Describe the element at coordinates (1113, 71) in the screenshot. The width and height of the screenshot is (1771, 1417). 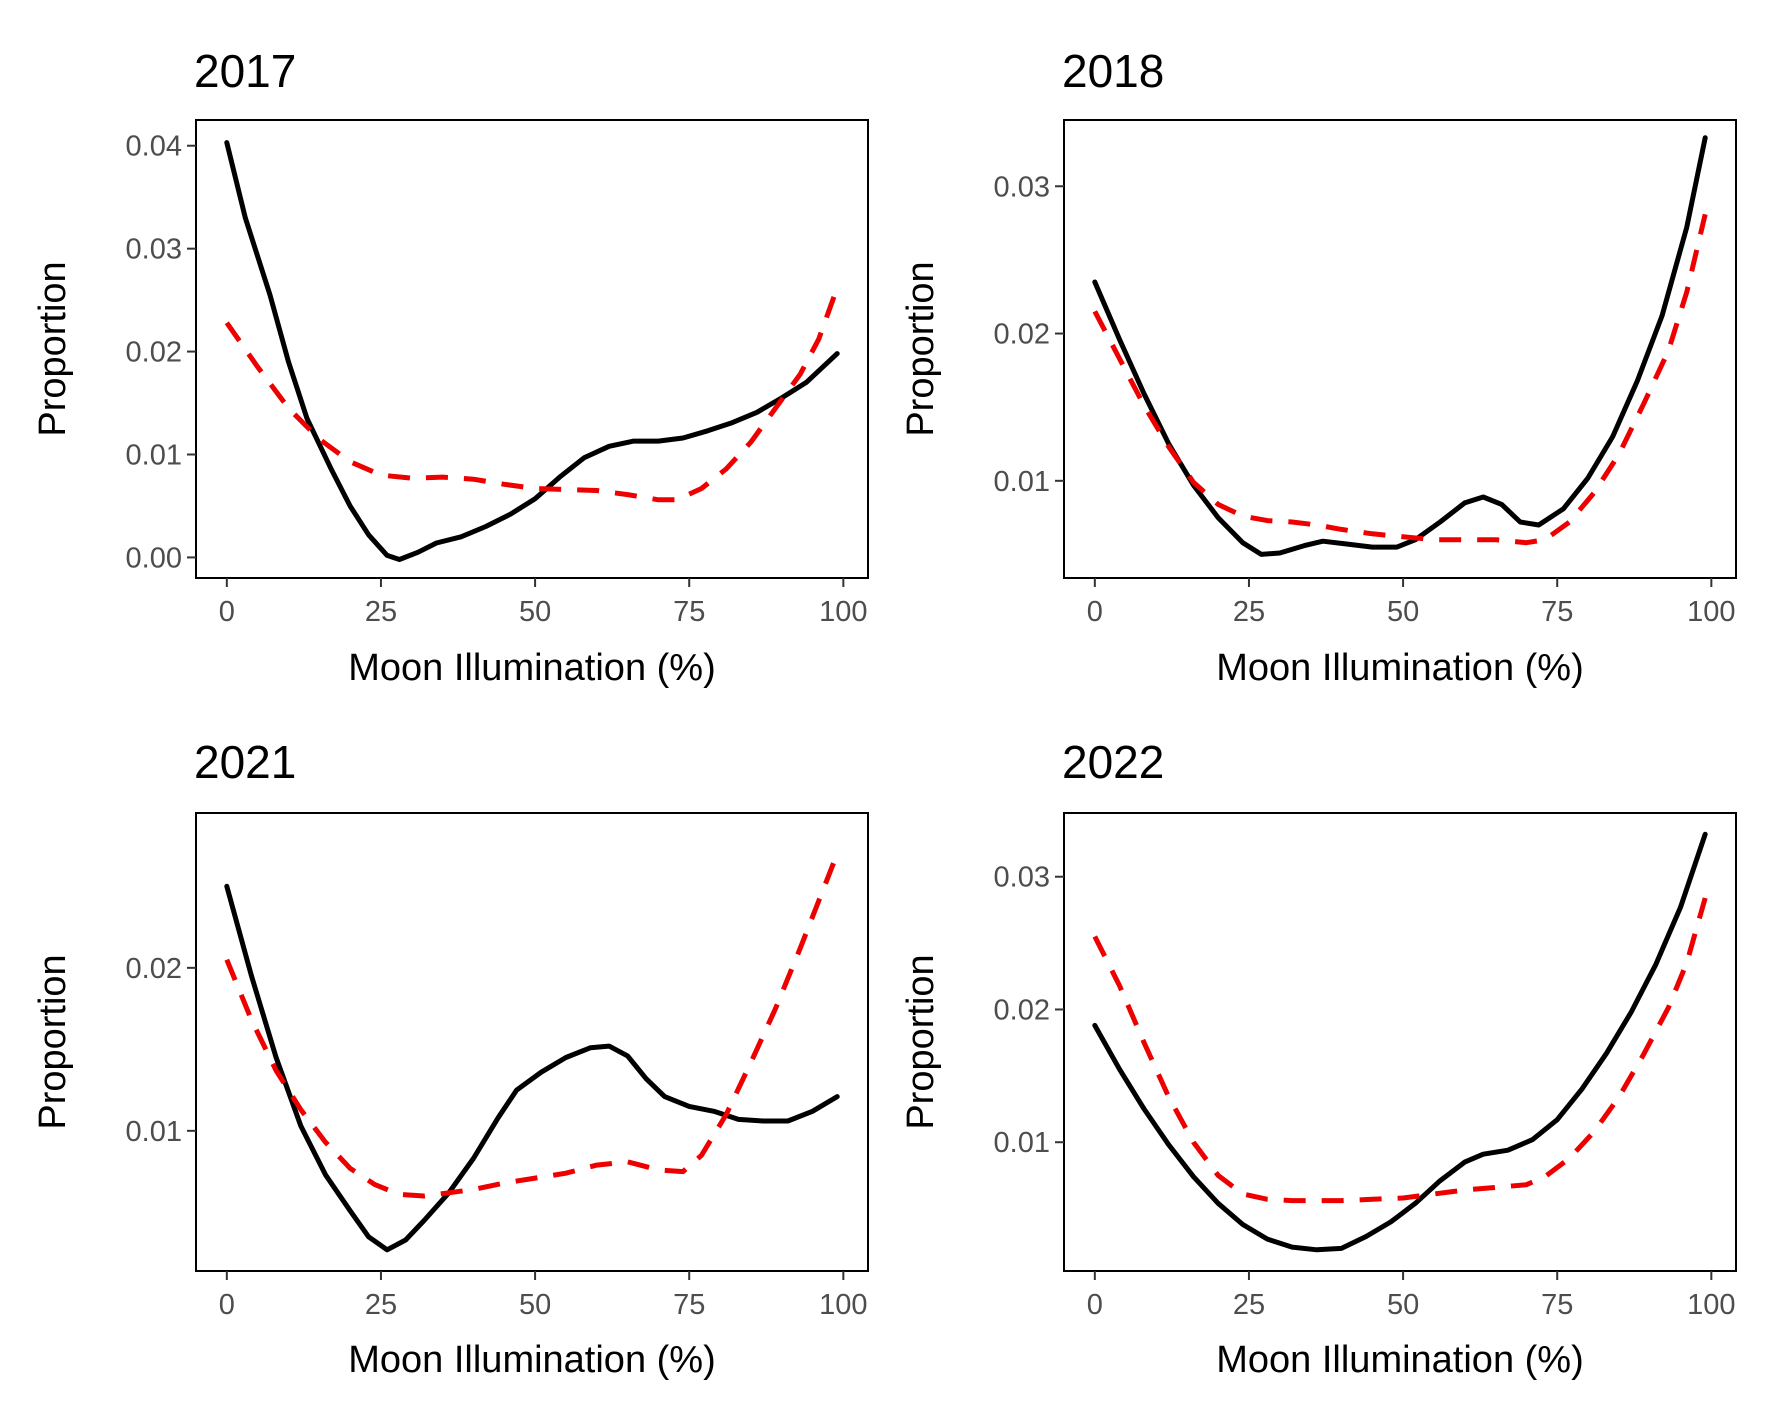
I see `panel-title: 2018` at that location.